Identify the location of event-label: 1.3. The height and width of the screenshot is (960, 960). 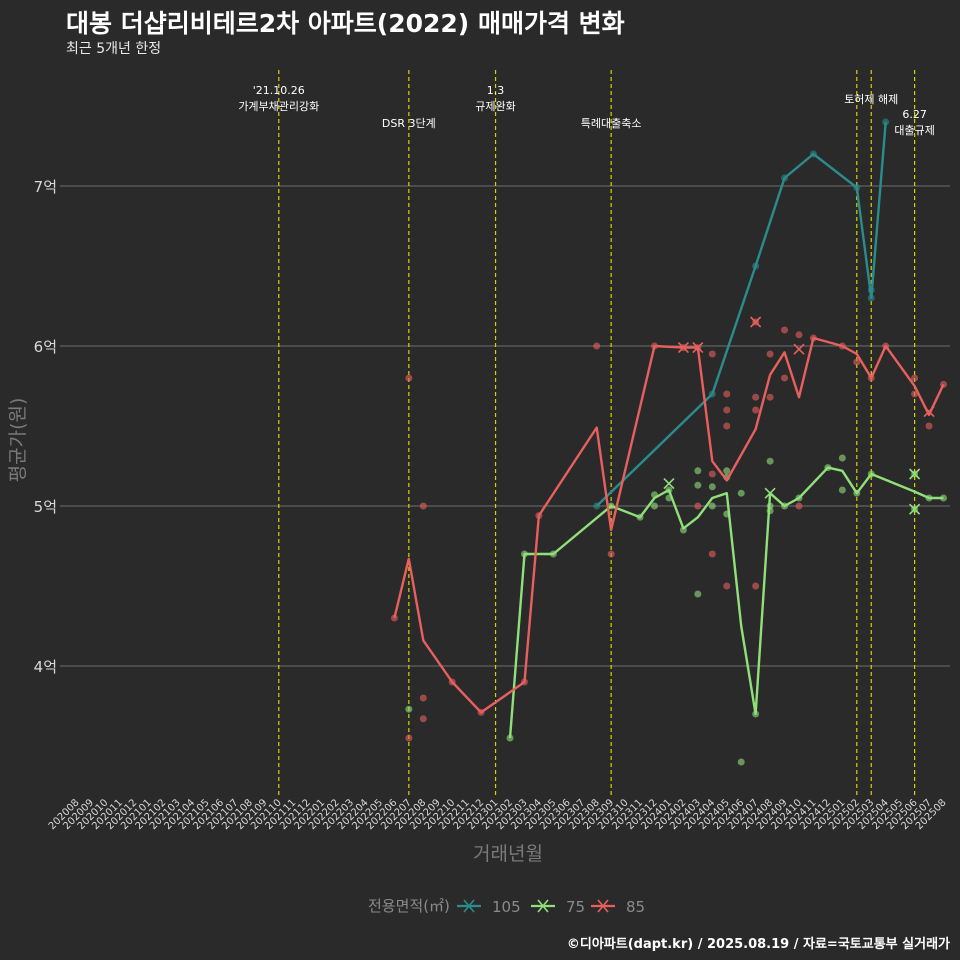
(496, 90).